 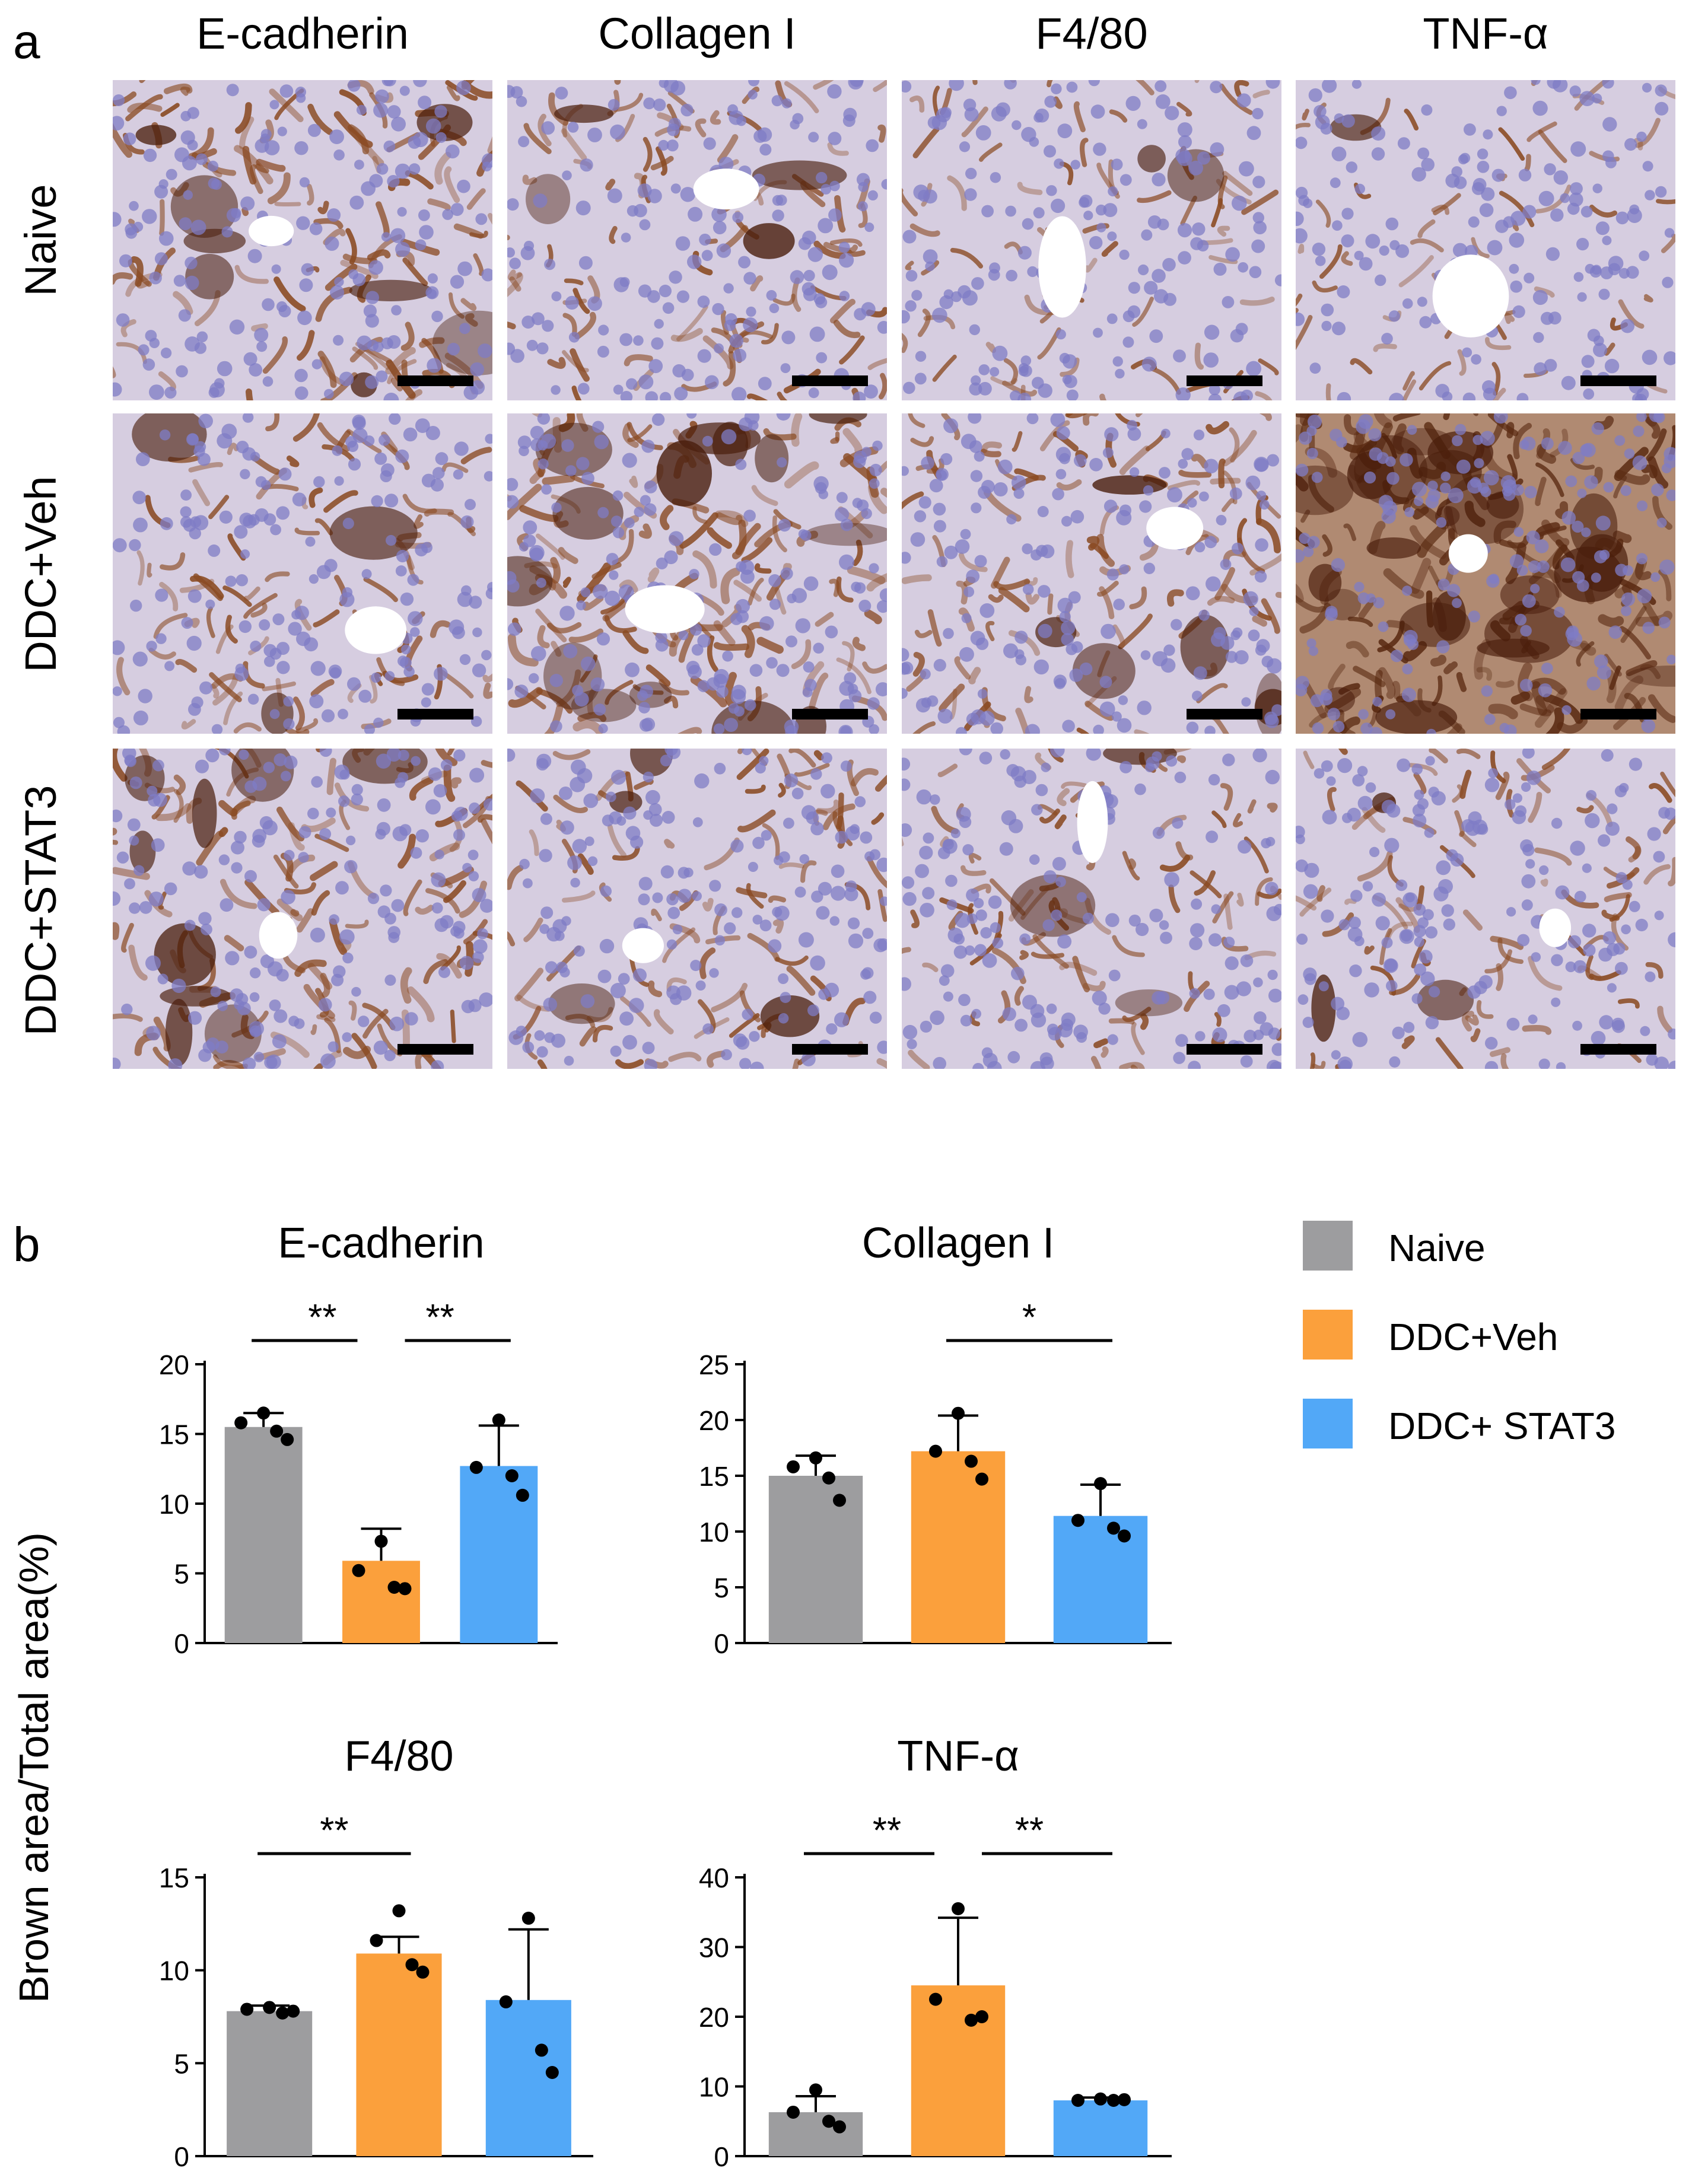 I want to click on y-tick-label: 25, so click(x=714, y=1364).